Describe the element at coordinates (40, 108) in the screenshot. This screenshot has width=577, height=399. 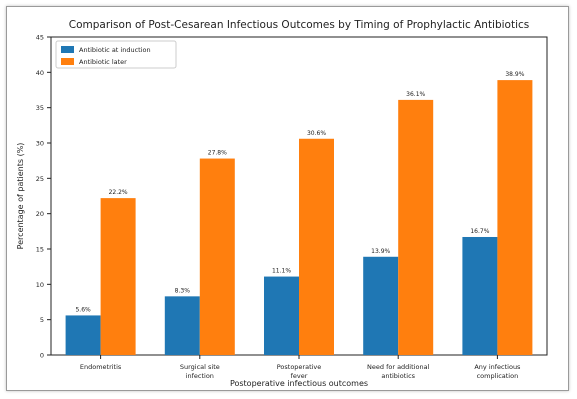
I see `y-tick-label: 35` at that location.